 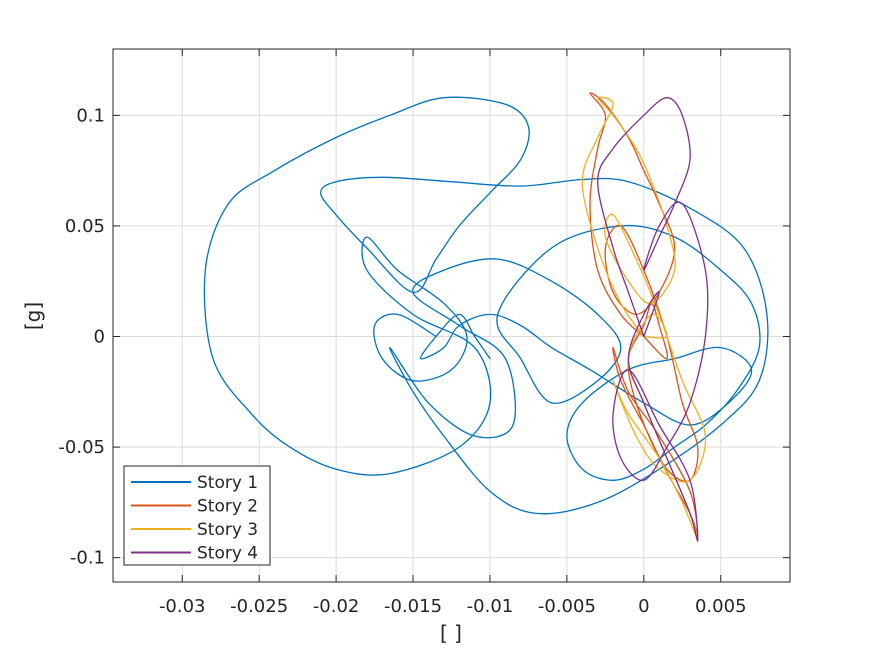 What do you see at coordinates (721, 606) in the screenshot?
I see `x-tick-label: 0.005` at bounding box center [721, 606].